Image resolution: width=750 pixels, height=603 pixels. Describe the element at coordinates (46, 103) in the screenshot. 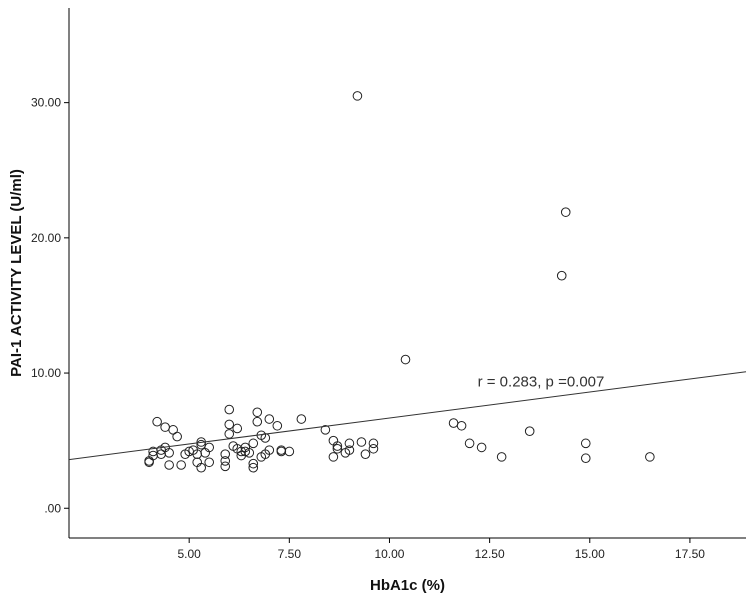

I see `y-tick-label: 30.00` at that location.